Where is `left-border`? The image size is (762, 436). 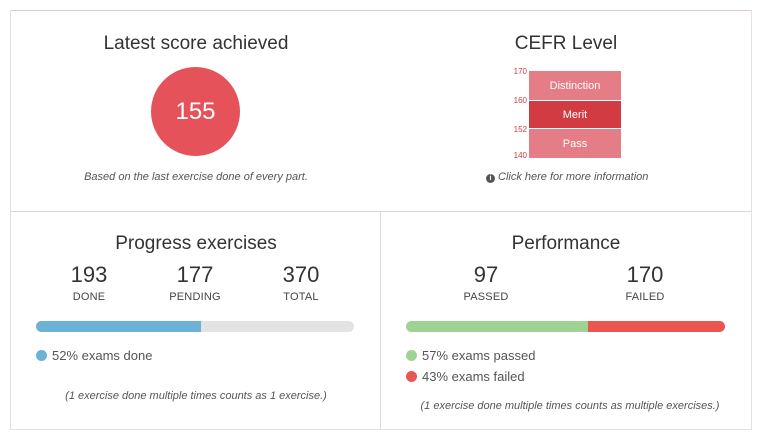
left-border is located at coordinates (10, 220).